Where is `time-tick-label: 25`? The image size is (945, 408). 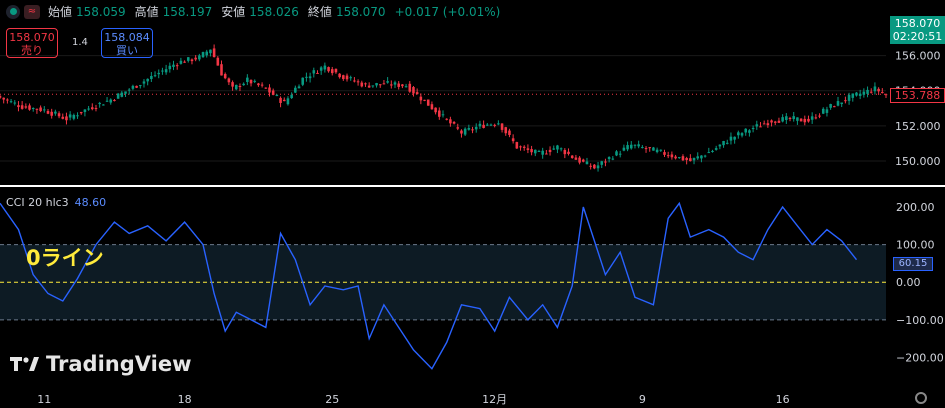 time-tick-label: 25 is located at coordinates (332, 399).